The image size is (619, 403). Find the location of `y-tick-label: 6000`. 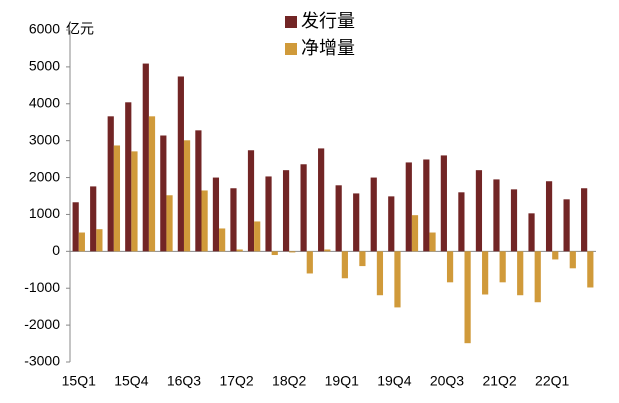

y-tick-label: 6000 is located at coordinates (44, 29).